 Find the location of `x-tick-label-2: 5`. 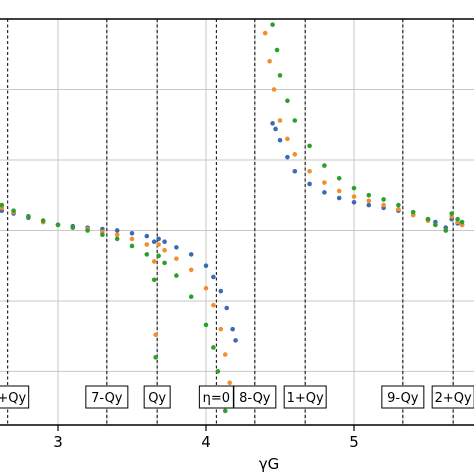

x-tick-label-2: 5 is located at coordinates (354, 442).